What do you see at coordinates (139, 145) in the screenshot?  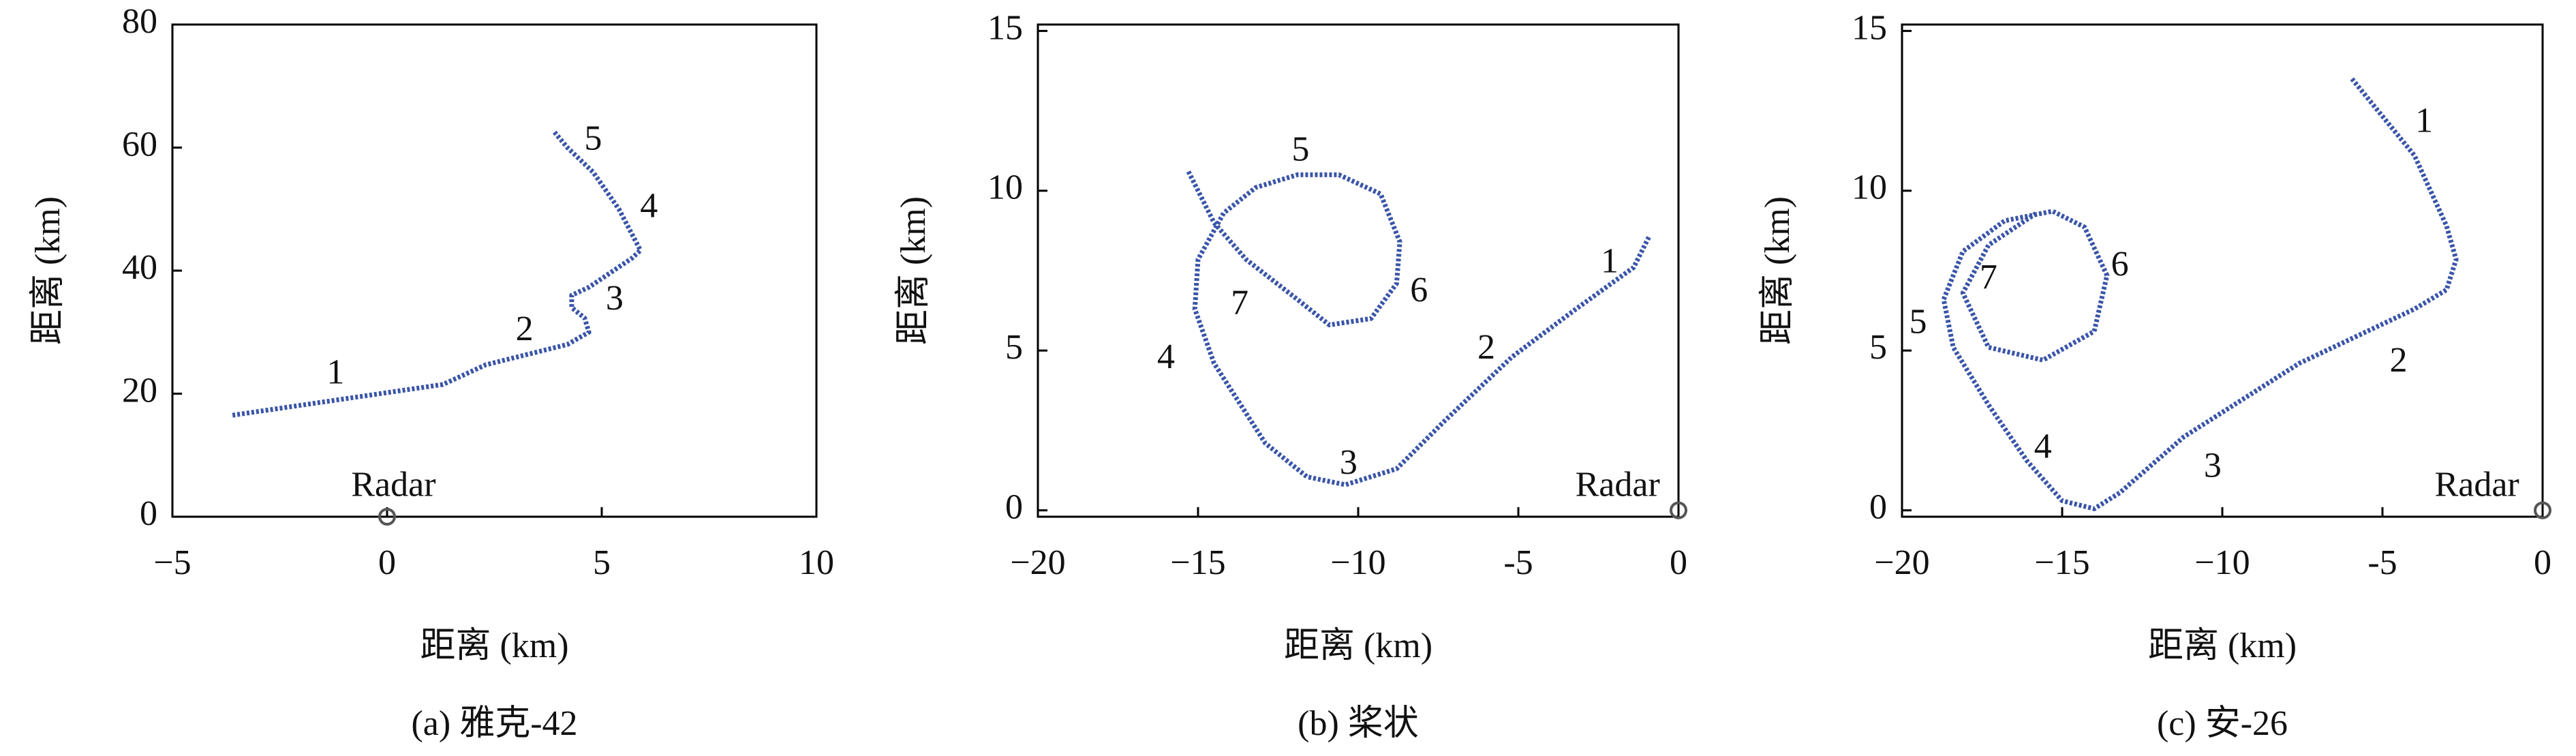 I see `y-tick-label: 60` at bounding box center [139, 145].